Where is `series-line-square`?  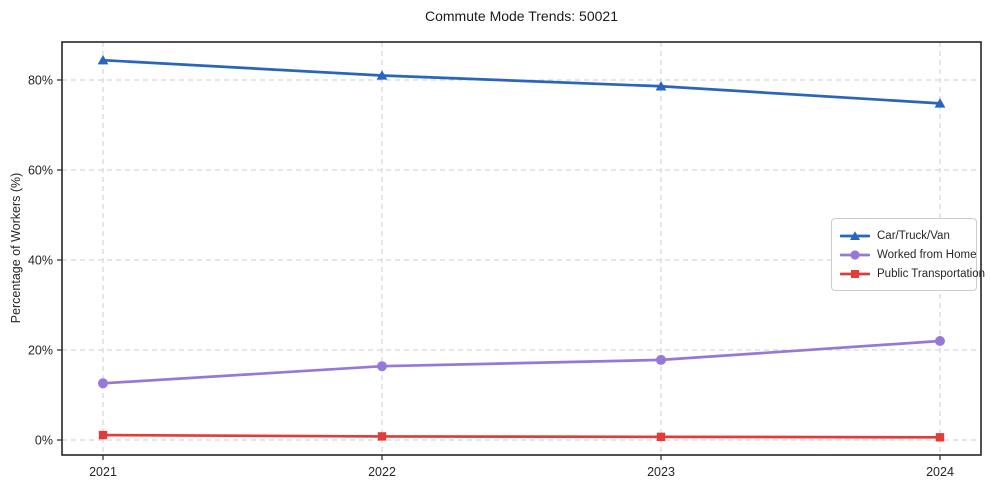 series-line-square is located at coordinates (521, 436).